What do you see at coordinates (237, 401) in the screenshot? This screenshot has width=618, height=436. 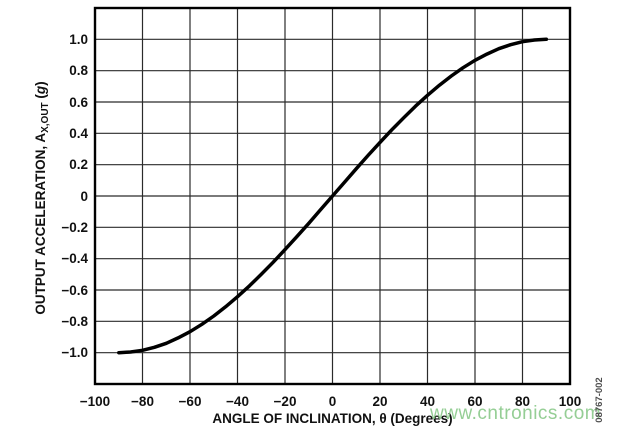 I see `x-tick-label: −40` at bounding box center [237, 401].